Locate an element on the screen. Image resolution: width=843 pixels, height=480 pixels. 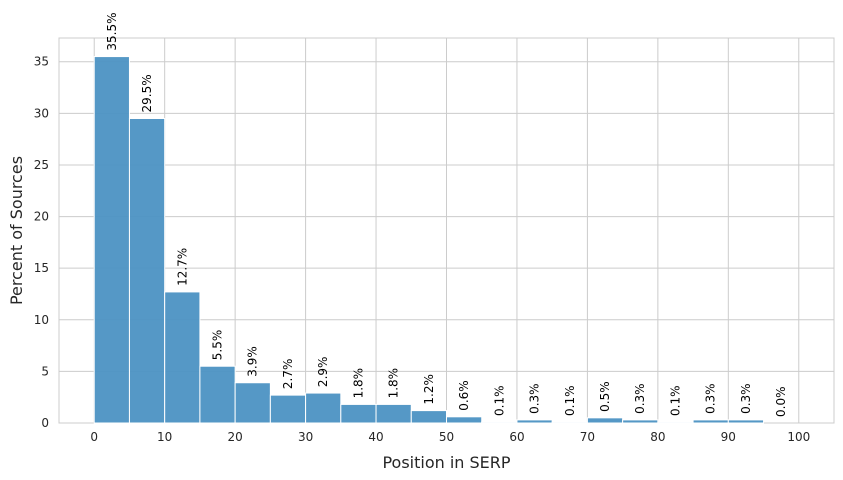
y-tick-label: 5 is located at coordinates (45, 371).